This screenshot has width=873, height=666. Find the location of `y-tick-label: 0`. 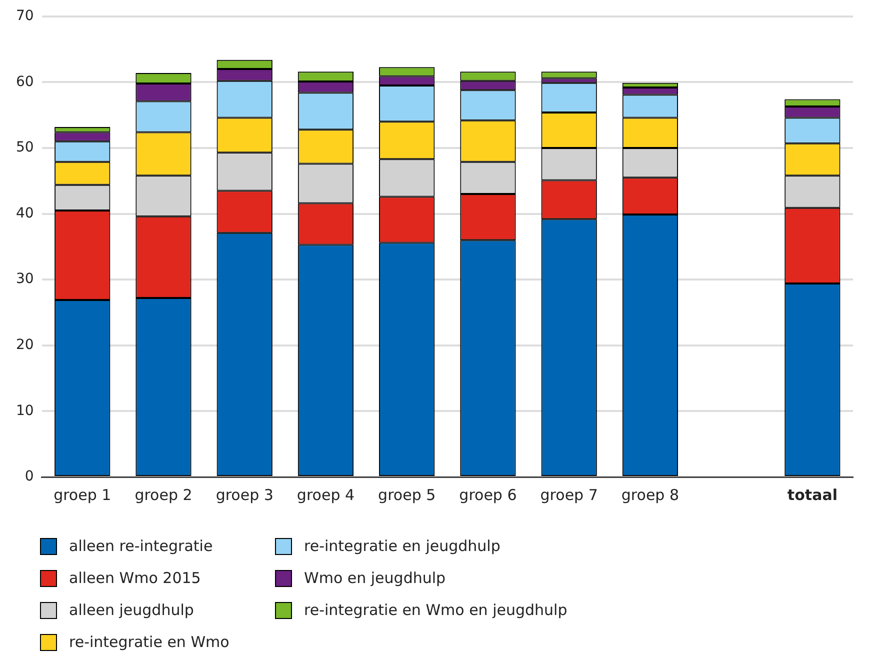

y-tick-label: 0 is located at coordinates (29, 476).